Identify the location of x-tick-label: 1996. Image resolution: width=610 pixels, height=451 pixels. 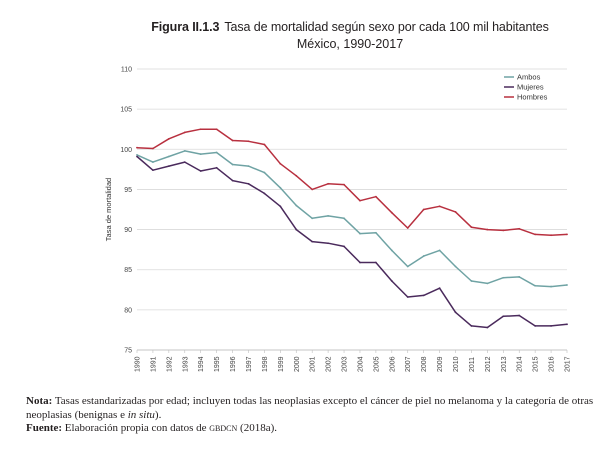
(233, 364).